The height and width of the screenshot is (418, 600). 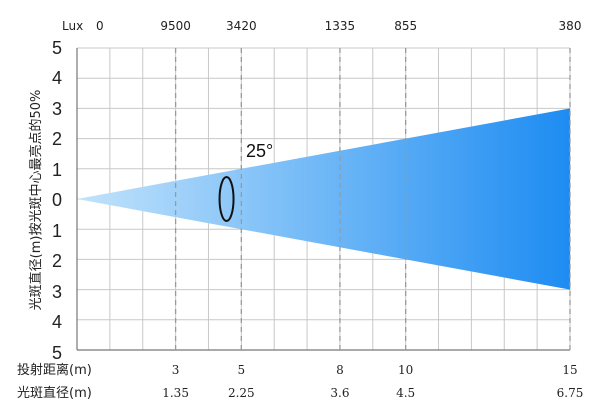 What do you see at coordinates (259, 151) in the screenshot?
I see `beam-angle-label: 25°` at bounding box center [259, 151].